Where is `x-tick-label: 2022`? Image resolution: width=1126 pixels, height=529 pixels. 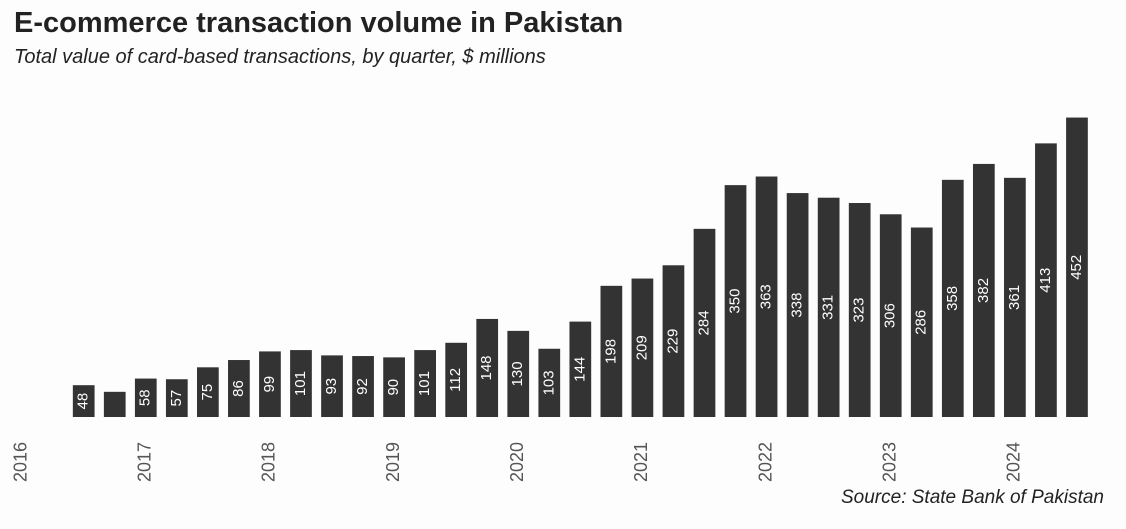
x-tick-label: 2022 is located at coordinates (765, 462).